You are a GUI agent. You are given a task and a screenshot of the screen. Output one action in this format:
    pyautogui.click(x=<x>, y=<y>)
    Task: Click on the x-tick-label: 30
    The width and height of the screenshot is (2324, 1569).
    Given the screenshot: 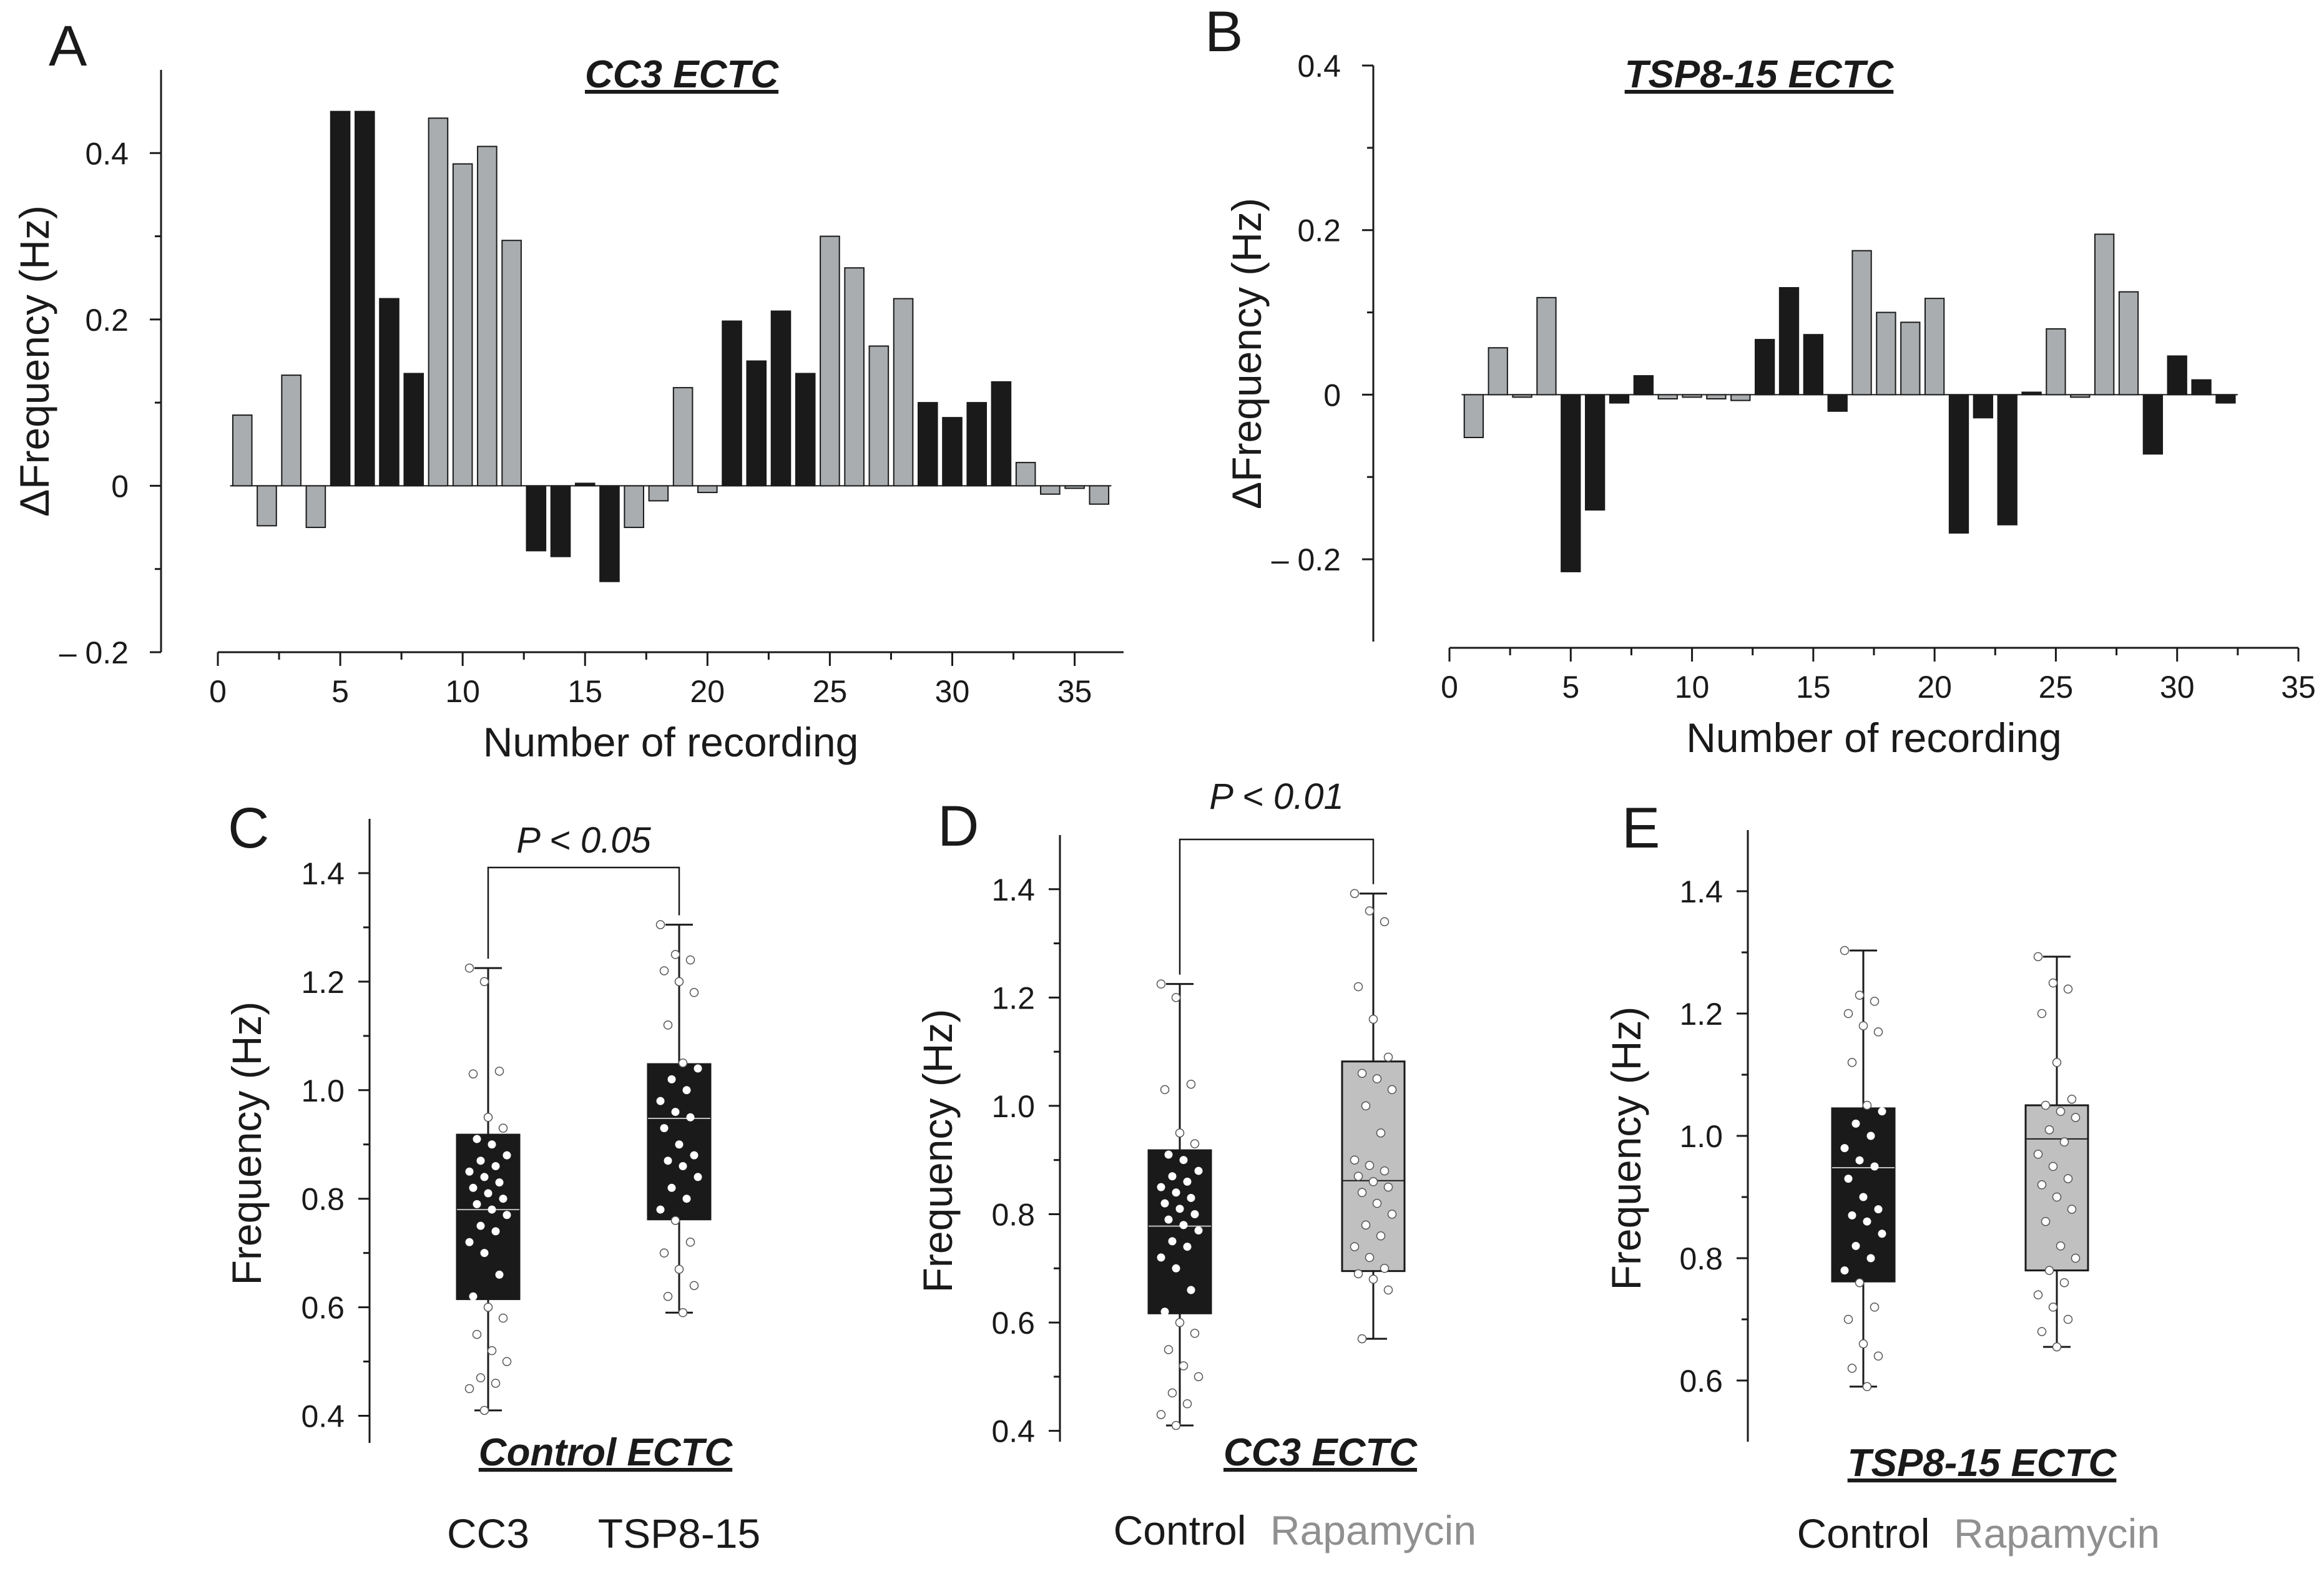 What is the action you would take?
    pyautogui.click(x=952, y=692)
    